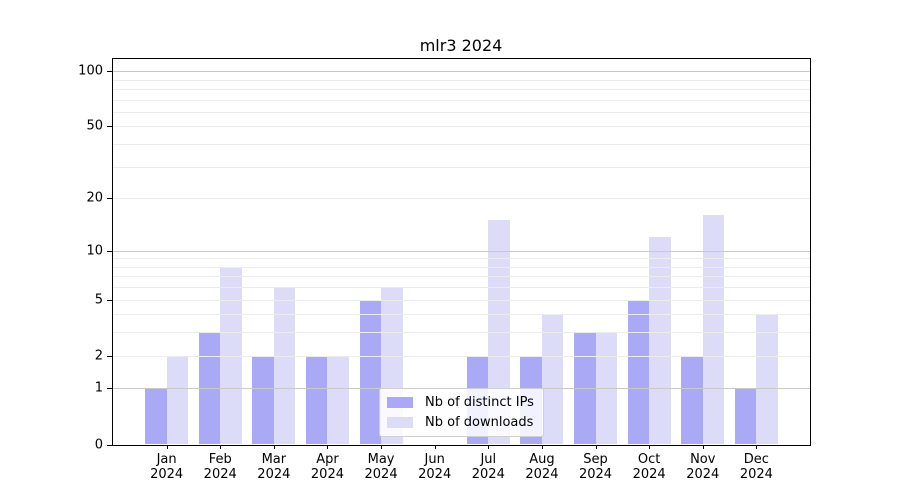  Describe the element at coordinates (98, 388) in the screenshot. I see `y-axis-tick-label-1: 1` at that location.